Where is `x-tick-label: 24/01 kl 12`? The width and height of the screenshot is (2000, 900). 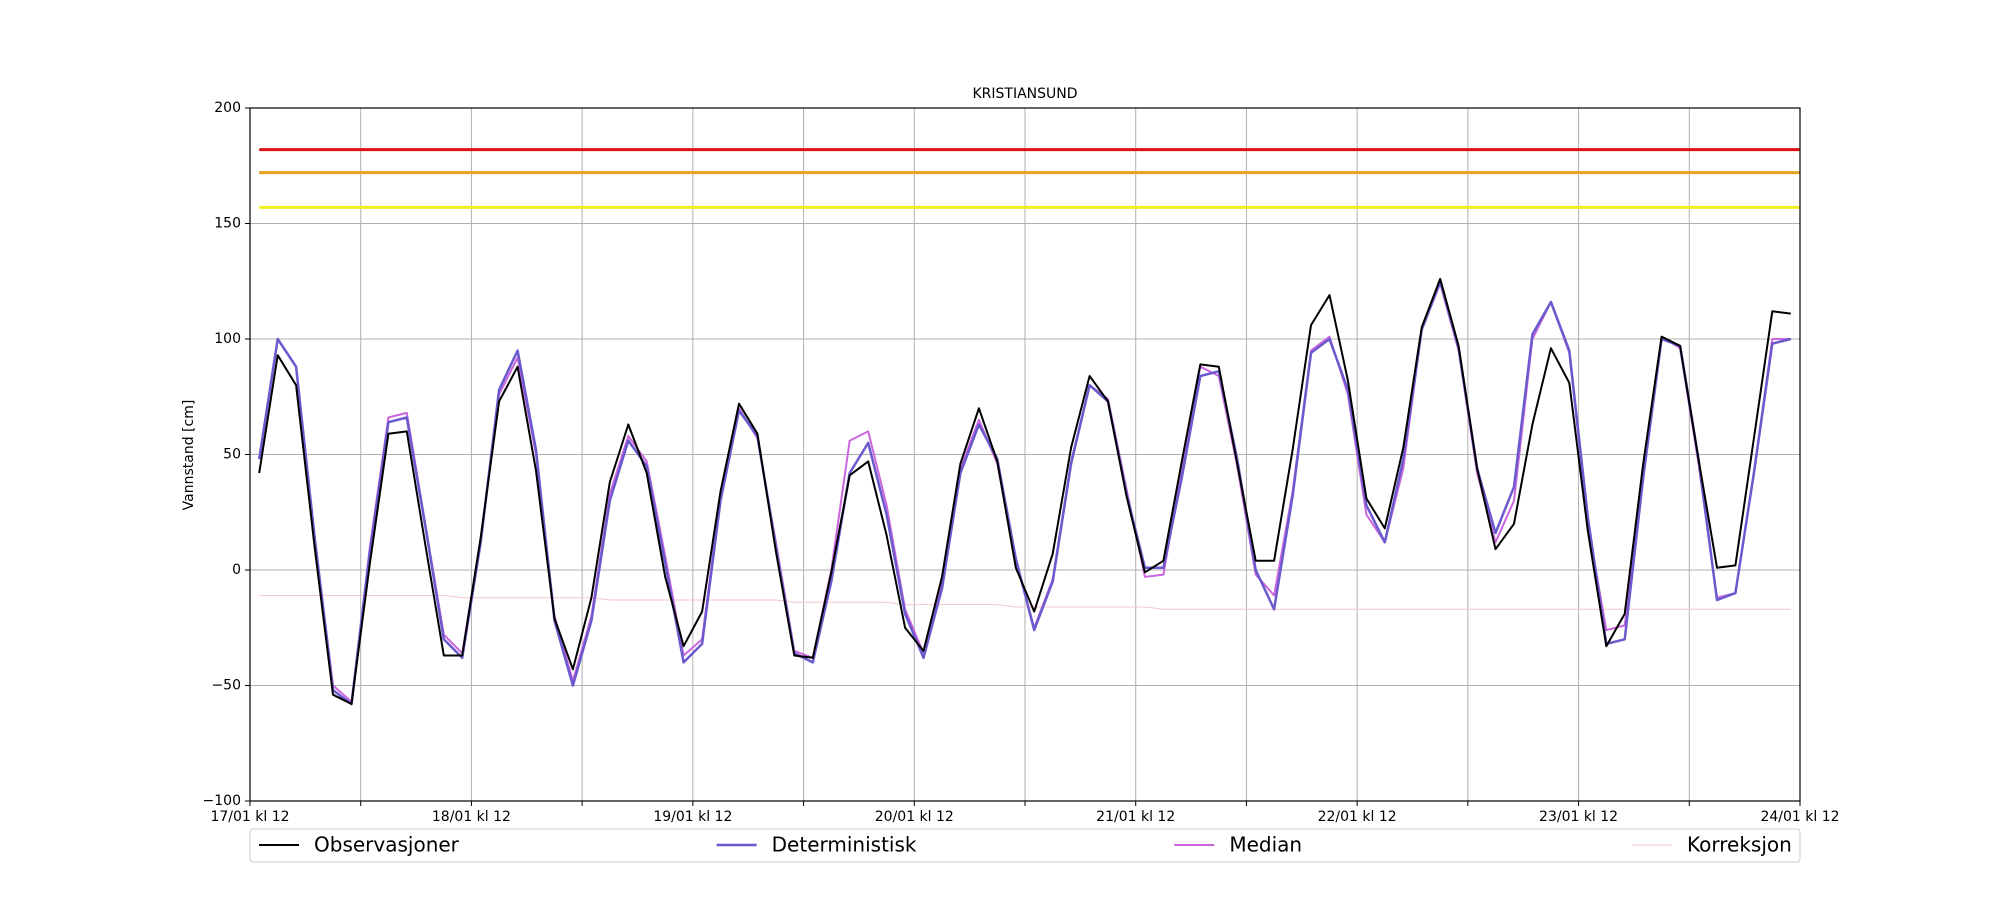 x-tick-label: 24/01 kl 12 is located at coordinates (1799, 817).